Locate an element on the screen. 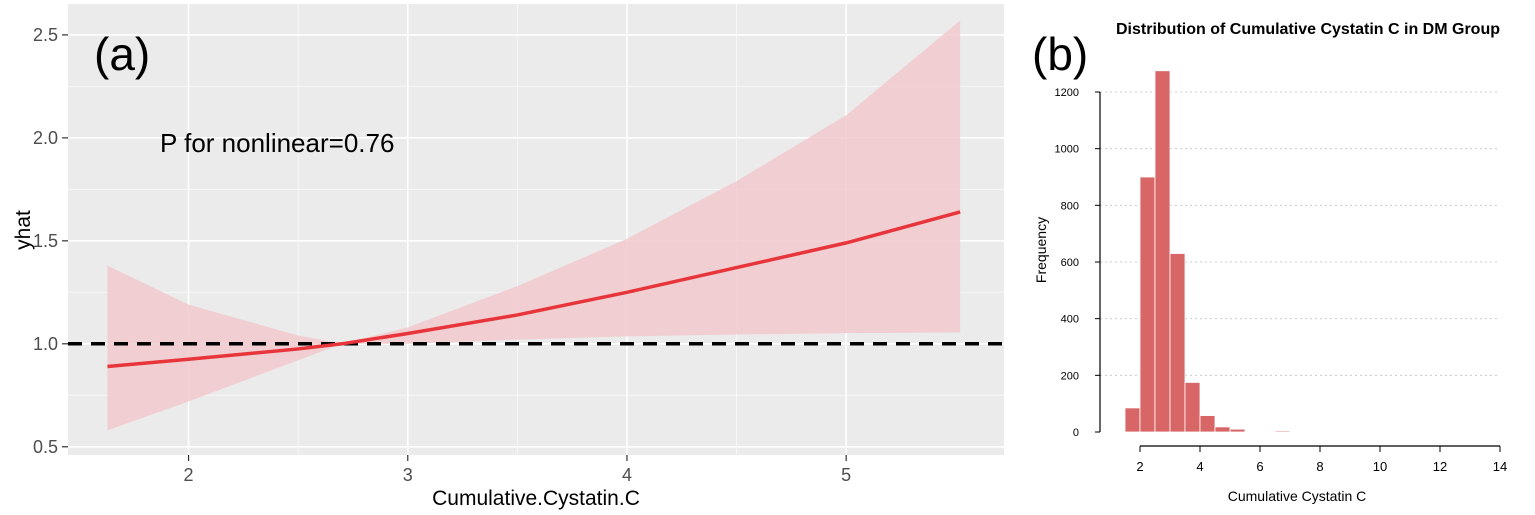 This screenshot has height=515, width=1535. nonlinearity-annotation: P for nonlinear=0.76 is located at coordinates (277, 143).